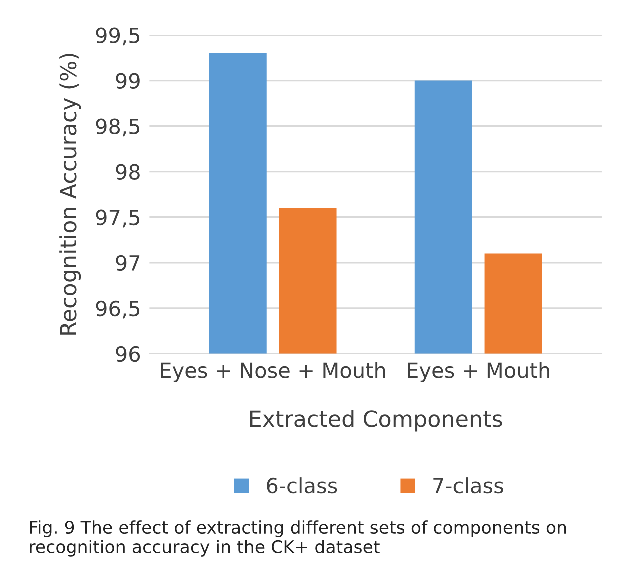  Describe the element at coordinates (118, 37) in the screenshot. I see `y-tick-label: 99,5` at that location.